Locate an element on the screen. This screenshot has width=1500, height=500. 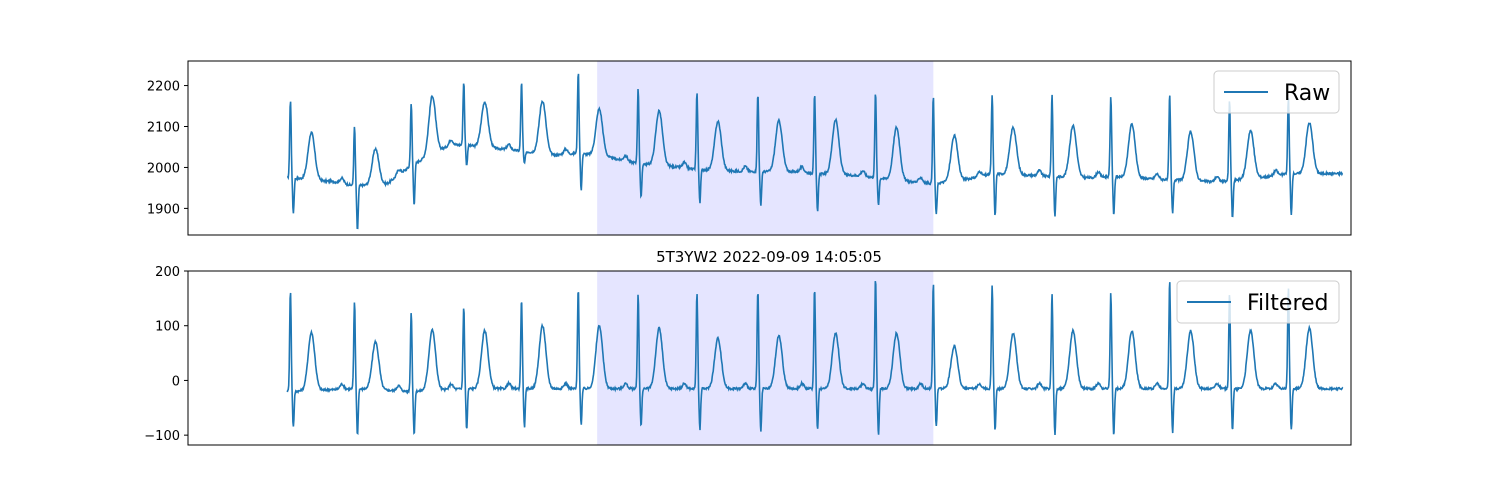
filtered-legend-label: Filtered is located at coordinates (1288, 303).